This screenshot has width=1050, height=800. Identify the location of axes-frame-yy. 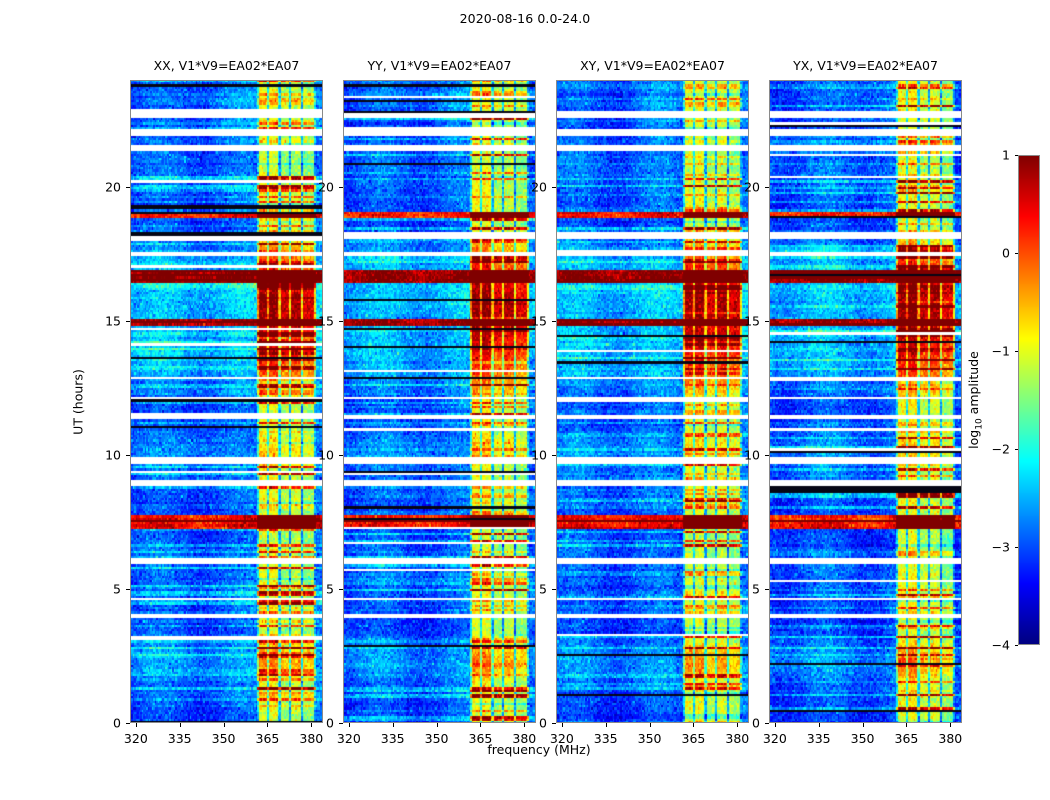
(439, 401).